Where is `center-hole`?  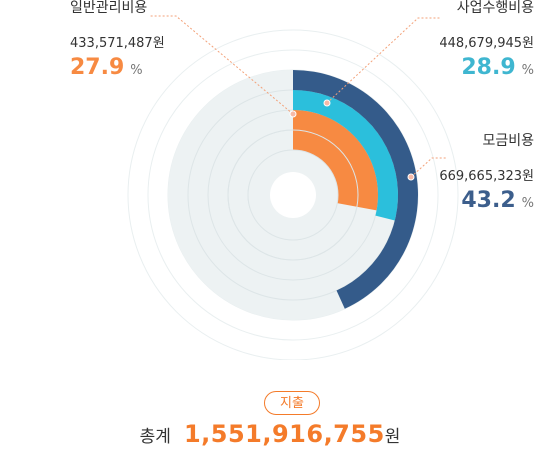
center-hole is located at coordinates (293, 195).